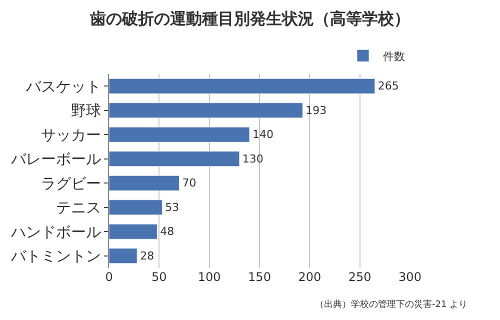 This screenshot has height=320, width=500. Describe the element at coordinates (410, 277) in the screenshot. I see `x-tick-label: 300` at that location.